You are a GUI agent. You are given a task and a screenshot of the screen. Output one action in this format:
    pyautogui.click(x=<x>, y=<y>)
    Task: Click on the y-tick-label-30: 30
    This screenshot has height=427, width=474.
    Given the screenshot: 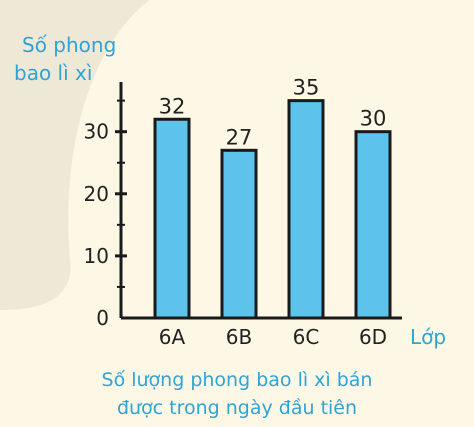 What is the action you would take?
    pyautogui.click(x=96, y=132)
    